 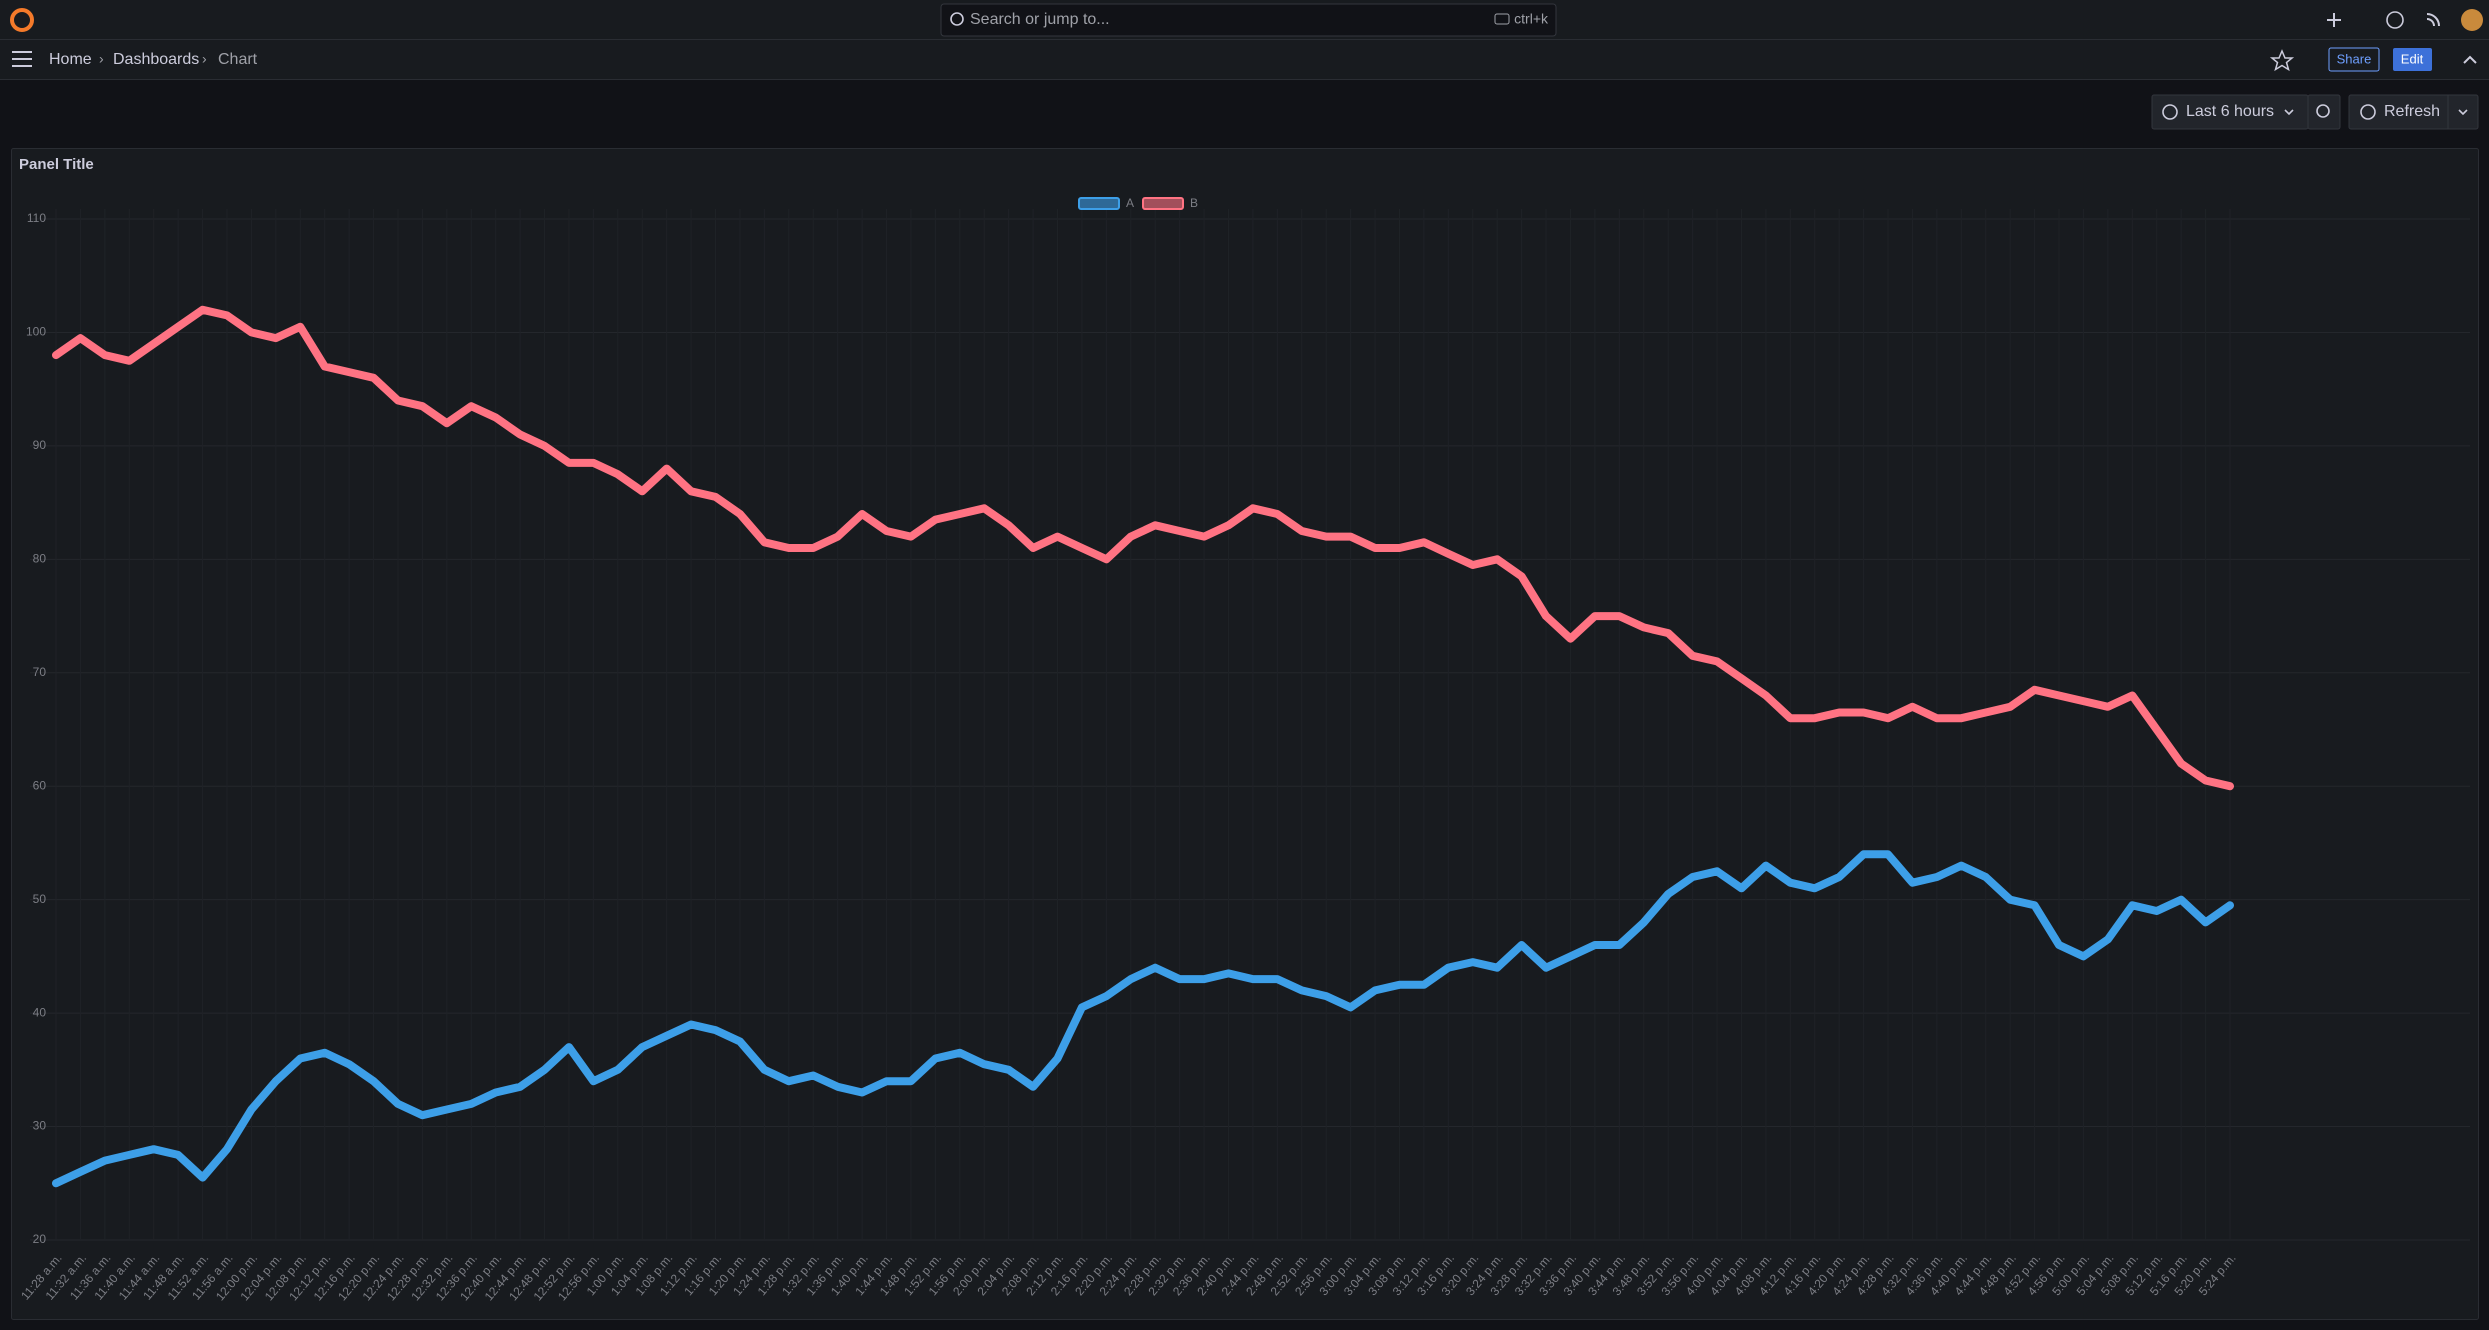 I want to click on breadcrumb: Chart, so click(x=238, y=59).